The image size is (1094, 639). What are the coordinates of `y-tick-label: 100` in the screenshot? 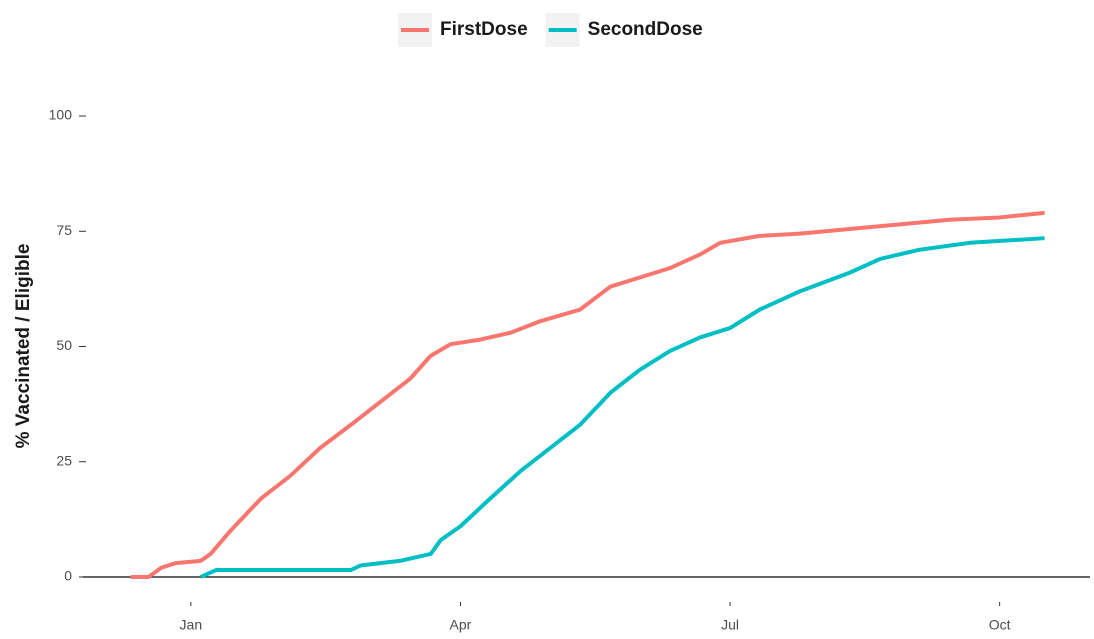 It's located at (61, 115).